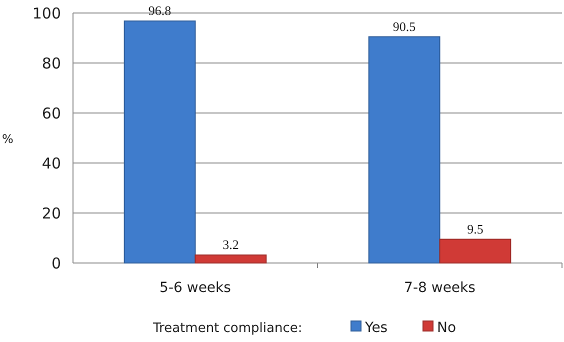 The width and height of the screenshot is (564, 342). Describe the element at coordinates (404, 26) in the screenshot. I see `data-label: 90.5` at that location.